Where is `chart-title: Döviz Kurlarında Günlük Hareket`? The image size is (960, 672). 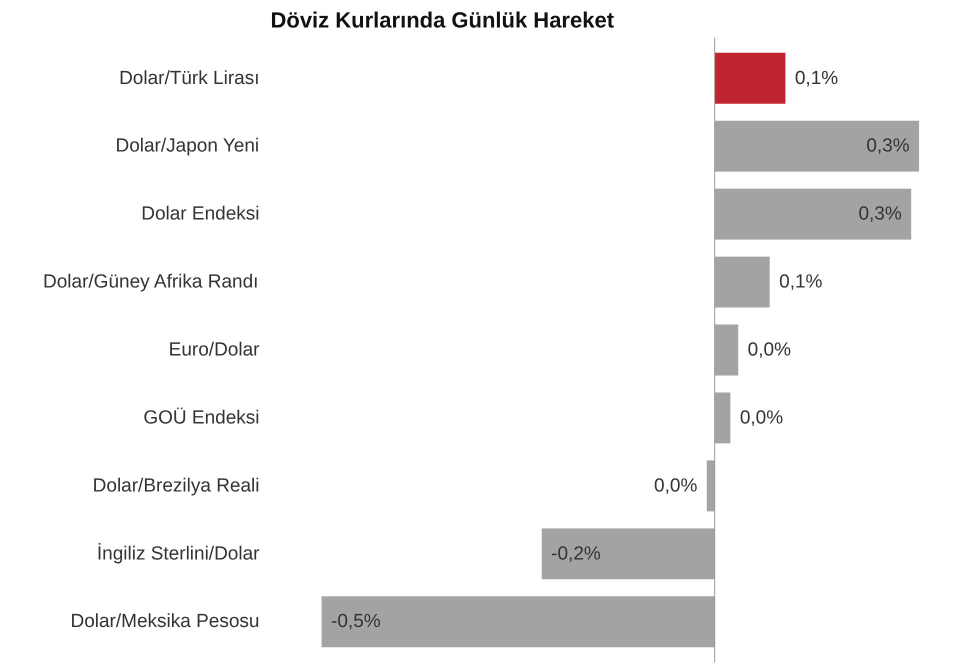
chart-title: Döviz Kurlarında Günlük Hareket is located at coordinates (442, 20).